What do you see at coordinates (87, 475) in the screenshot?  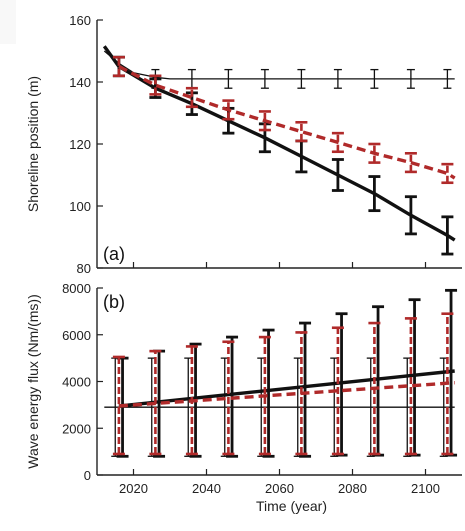 I see `y-tick-label: 0` at bounding box center [87, 475].